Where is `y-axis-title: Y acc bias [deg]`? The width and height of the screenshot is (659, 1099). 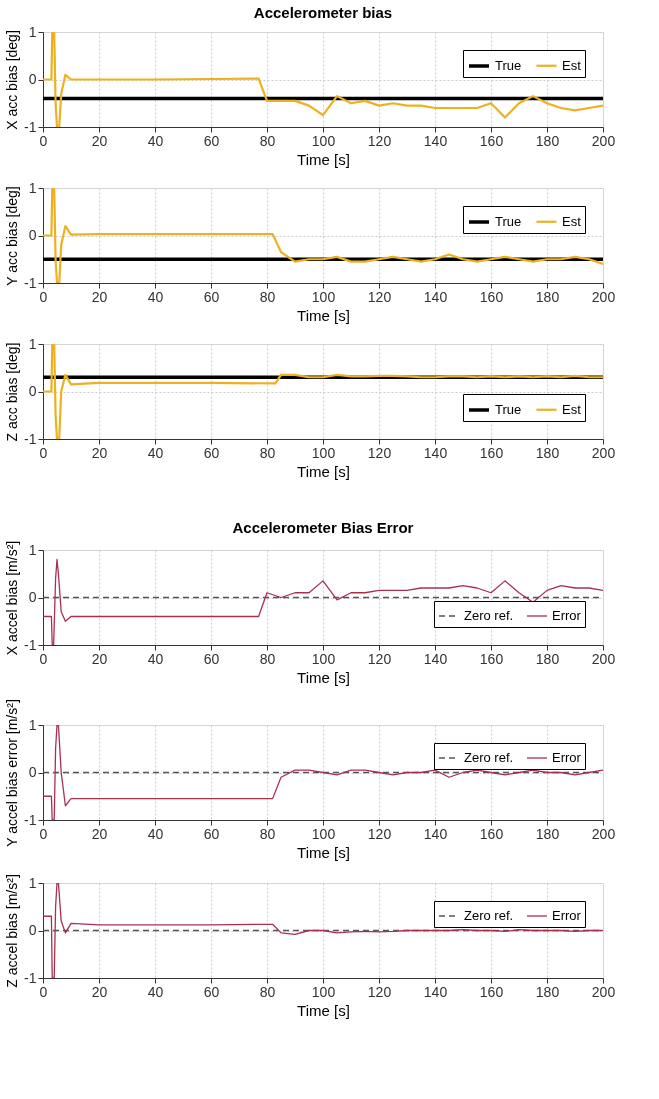
y-axis-title: Y acc bias [deg] is located at coordinates (12, 236).